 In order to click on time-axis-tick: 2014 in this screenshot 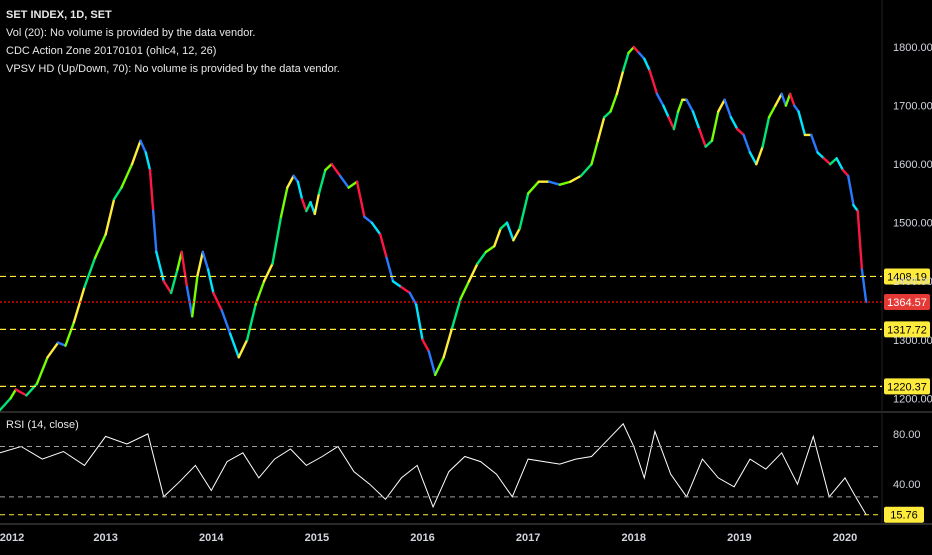, I will do `click(211, 538)`.